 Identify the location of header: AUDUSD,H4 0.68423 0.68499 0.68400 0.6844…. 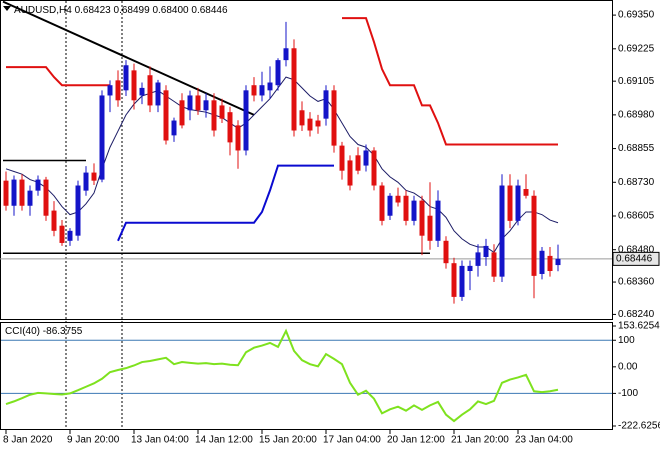
(121, 10).